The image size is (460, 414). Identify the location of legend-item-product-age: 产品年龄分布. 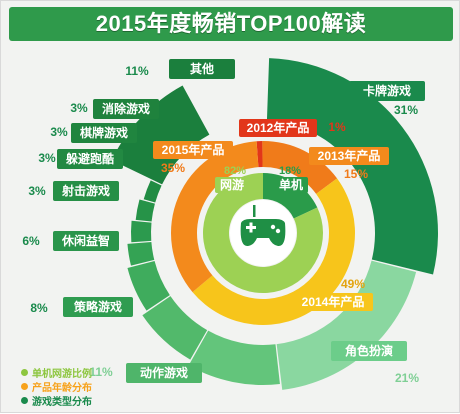
(56, 386).